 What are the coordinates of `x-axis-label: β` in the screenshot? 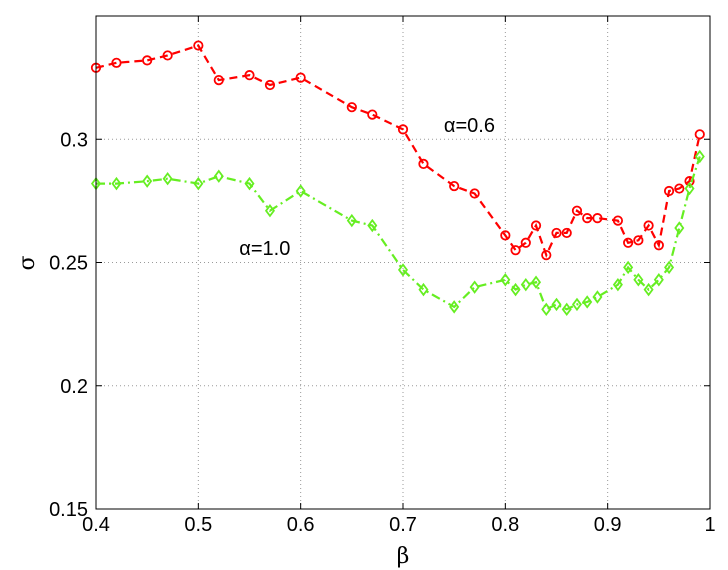 It's located at (403, 556).